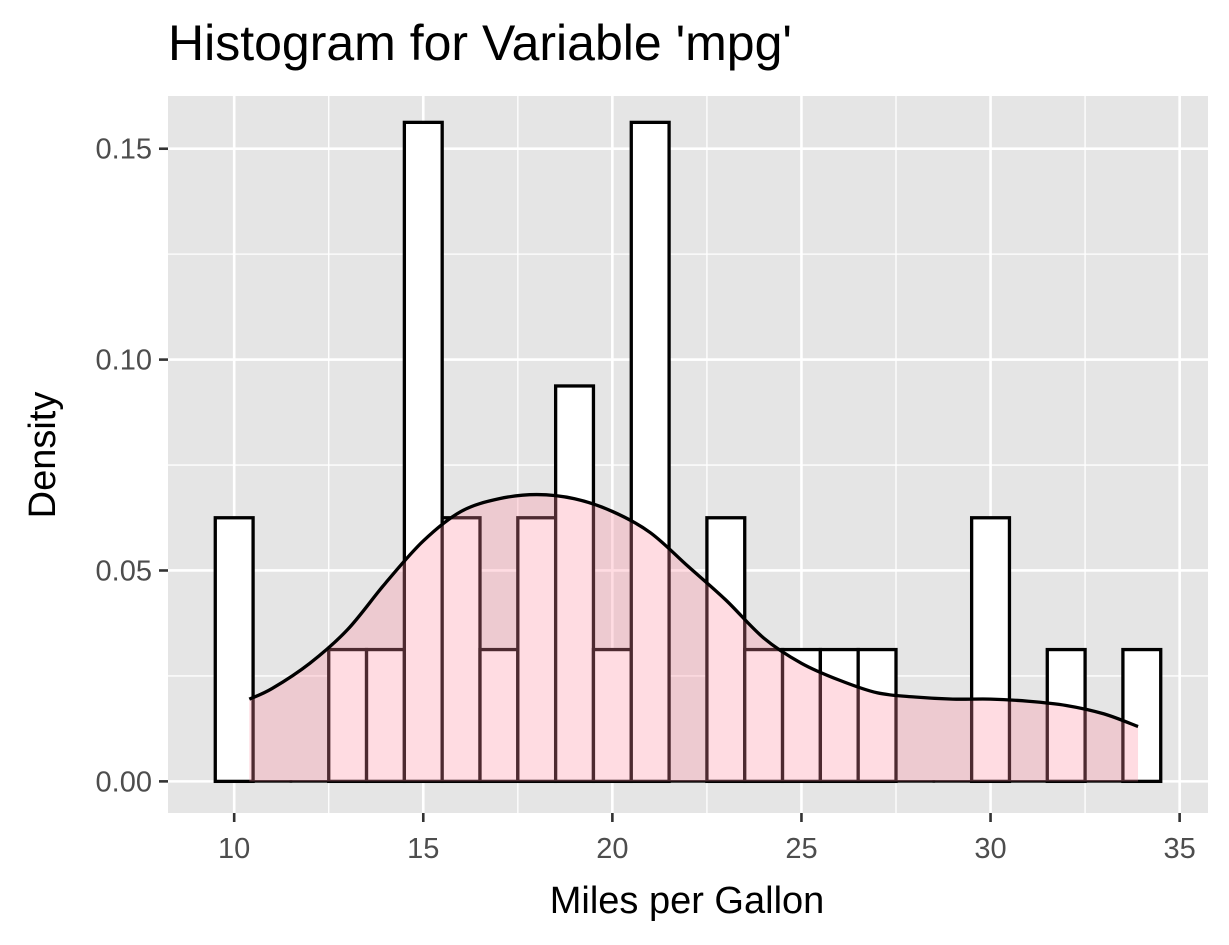 This screenshot has width=1229, height=945. What do you see at coordinates (234, 849) in the screenshot?
I see `x-tick-label: 10` at bounding box center [234, 849].